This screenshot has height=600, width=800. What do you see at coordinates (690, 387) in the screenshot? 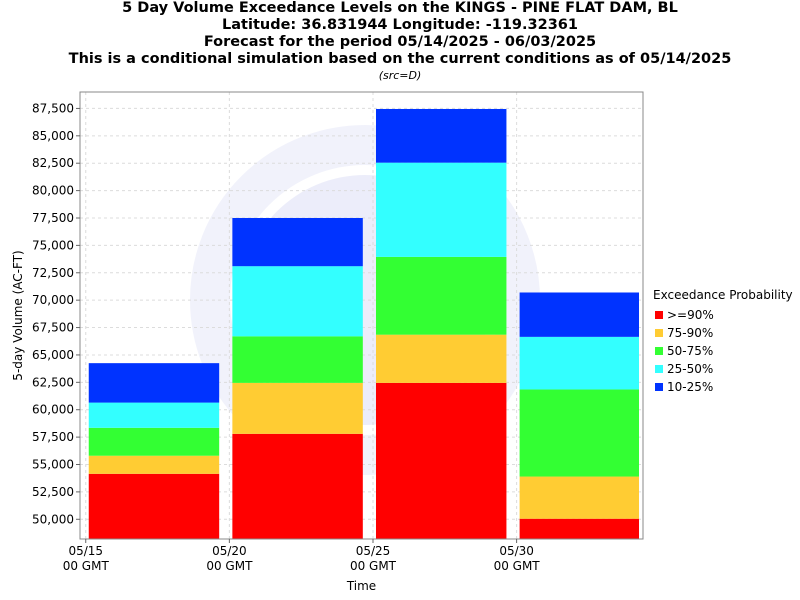
I see `legend-label: 10-25%` at bounding box center [690, 387].